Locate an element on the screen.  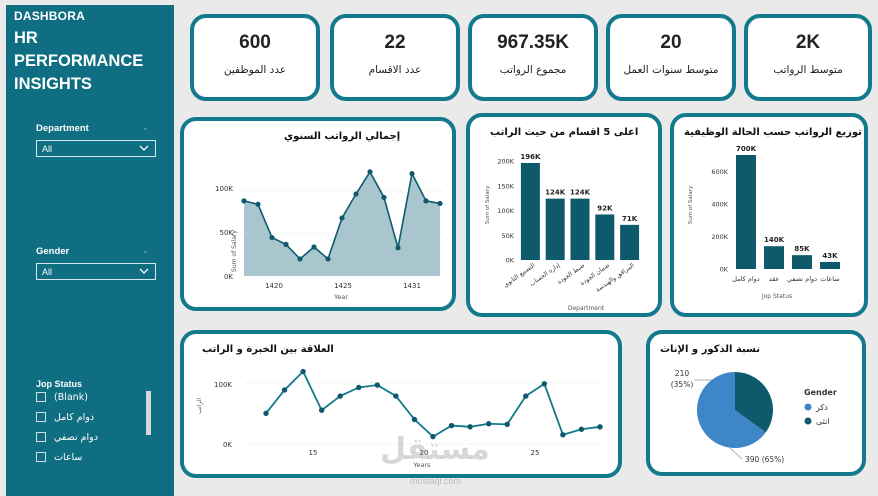
x-tick-label: عقد is located at coordinates (774, 279).